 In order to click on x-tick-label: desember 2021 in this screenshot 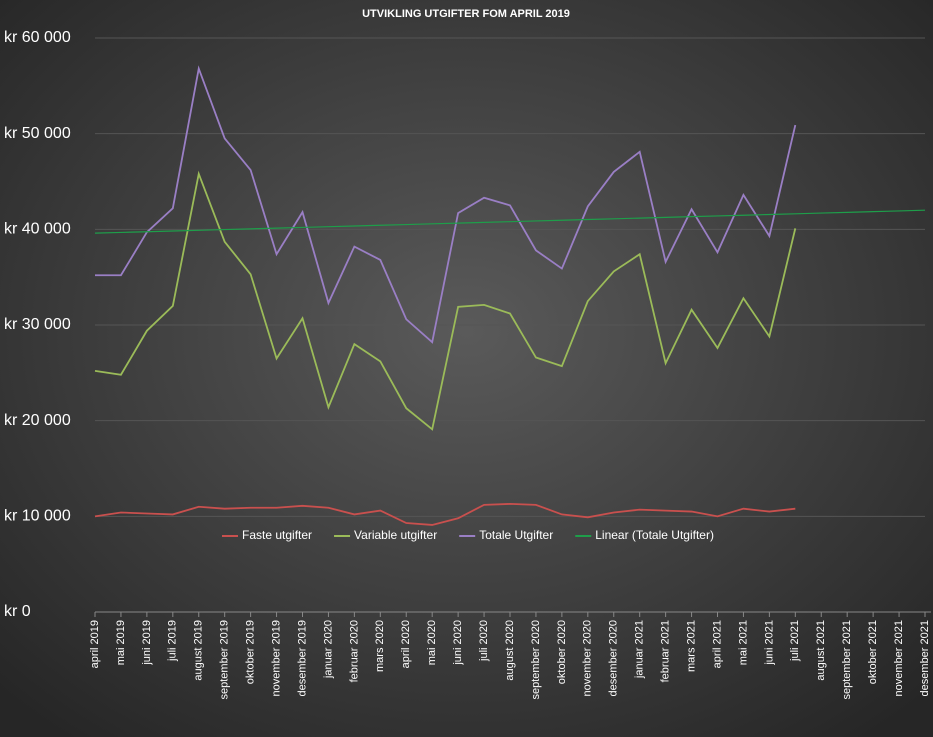, I will do `click(925, 658)`.